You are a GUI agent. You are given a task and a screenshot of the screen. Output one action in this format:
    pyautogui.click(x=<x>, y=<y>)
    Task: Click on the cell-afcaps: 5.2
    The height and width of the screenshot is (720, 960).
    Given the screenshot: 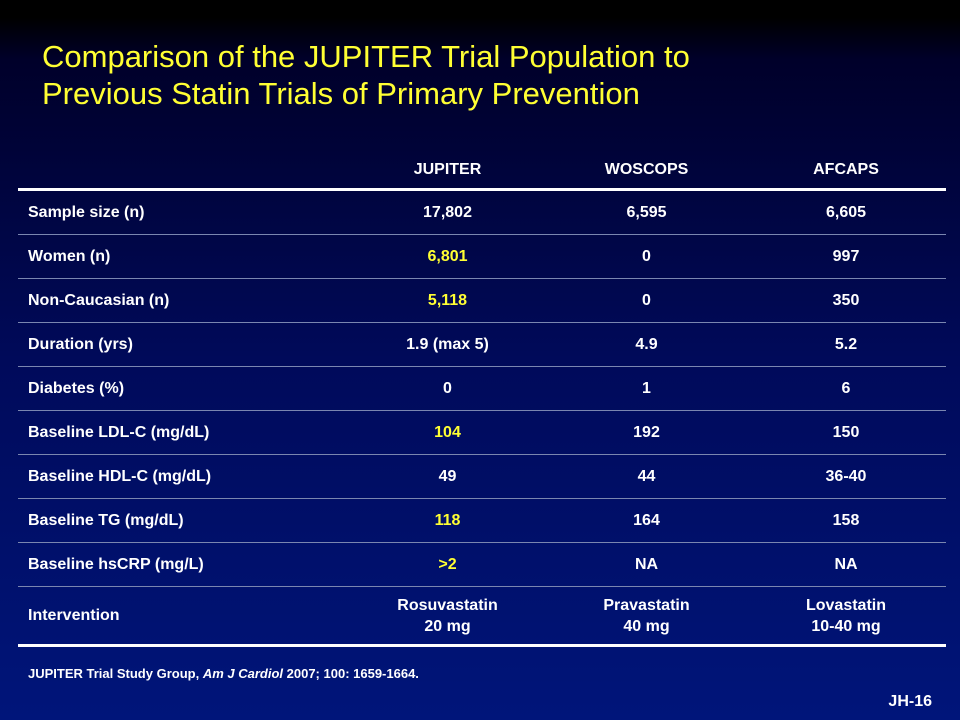 What is the action you would take?
    pyautogui.click(x=846, y=344)
    